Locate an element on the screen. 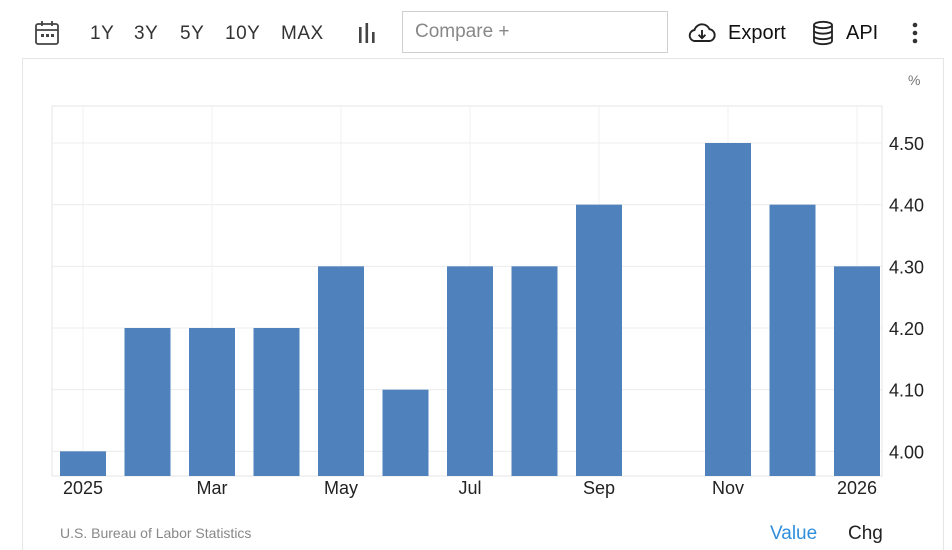 This screenshot has width=952, height=550. range-max-button: MAX is located at coordinates (302, 33).